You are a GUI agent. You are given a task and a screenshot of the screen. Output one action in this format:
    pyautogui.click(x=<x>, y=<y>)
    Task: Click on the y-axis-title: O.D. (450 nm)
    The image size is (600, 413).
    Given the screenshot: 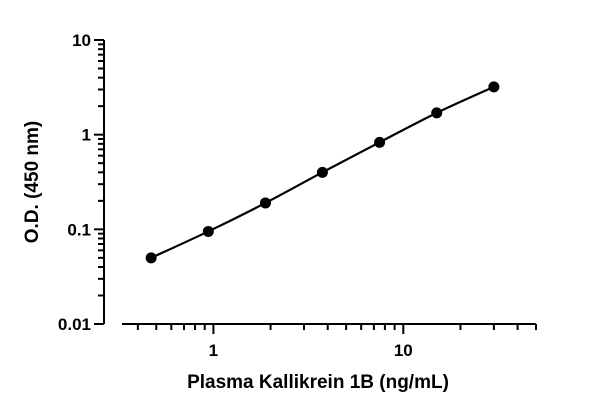 What is the action you would take?
    pyautogui.click(x=32, y=182)
    